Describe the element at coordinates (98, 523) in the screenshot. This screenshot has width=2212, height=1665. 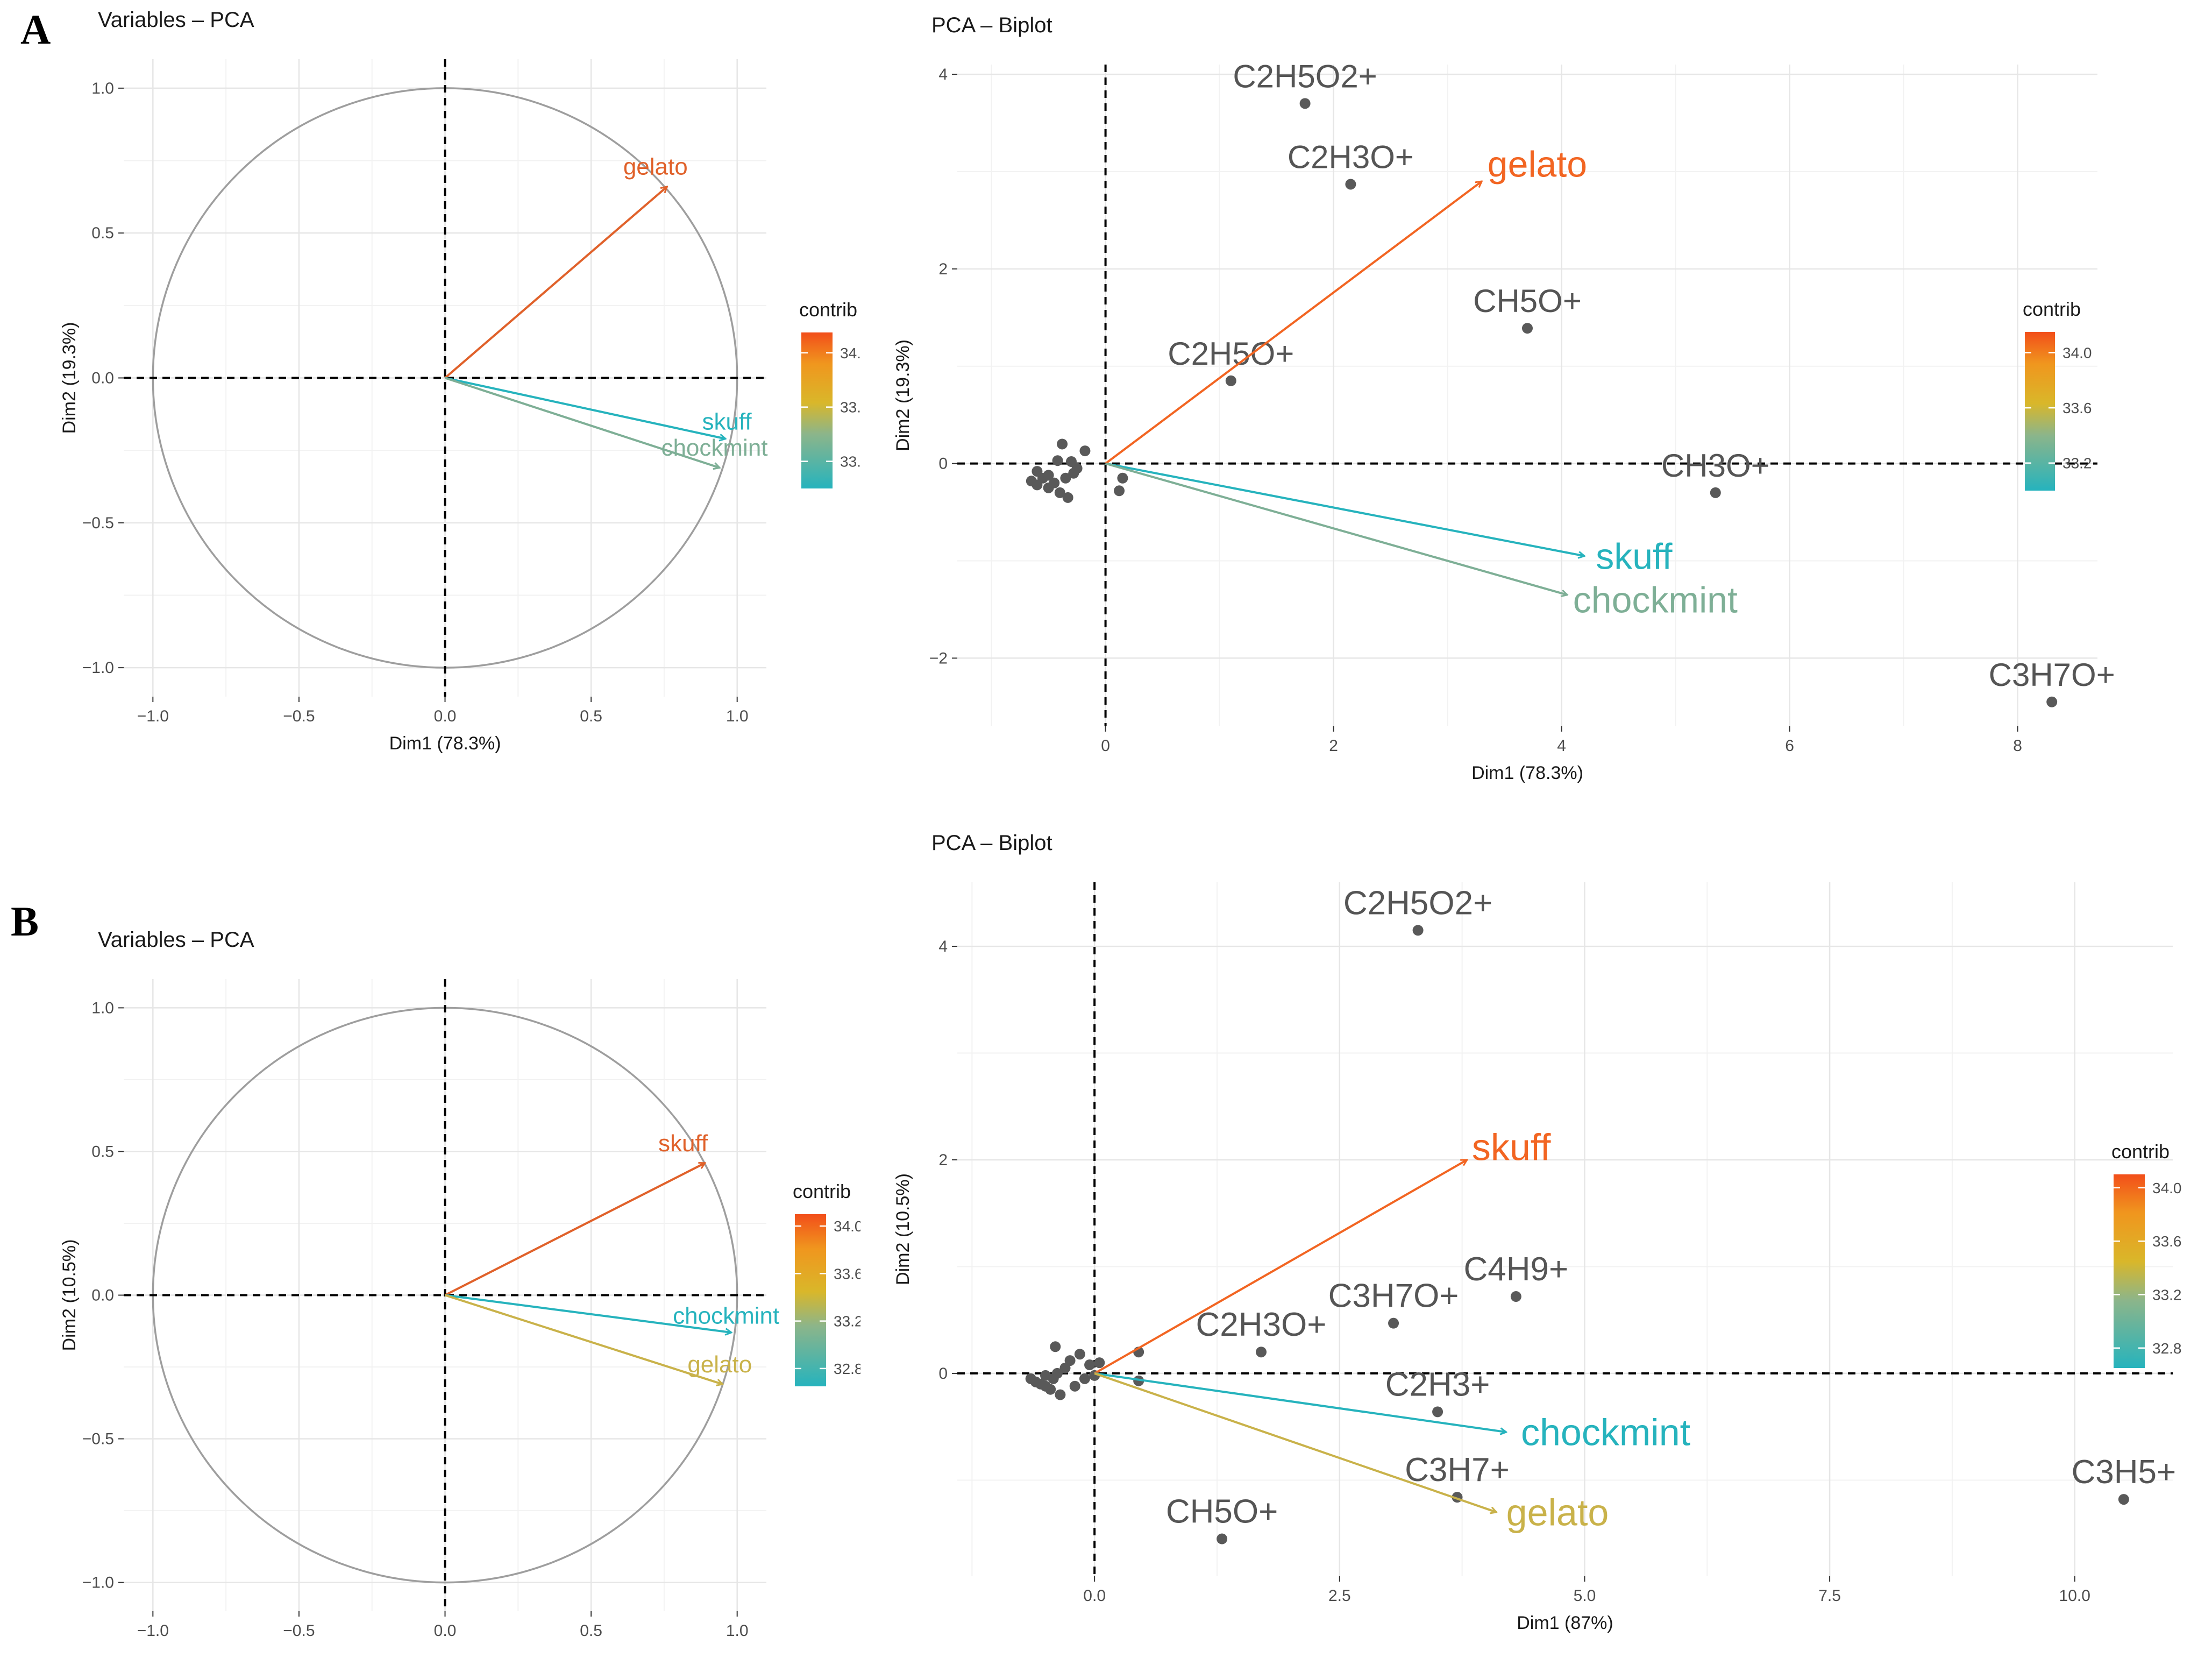
I see `y-tick-label: −0.5` at that location.